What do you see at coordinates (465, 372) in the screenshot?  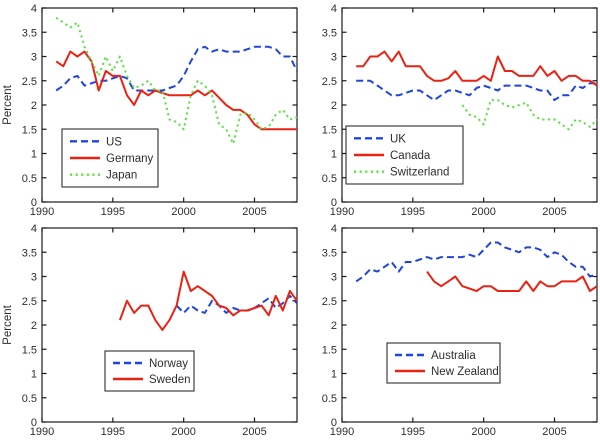 I see `legend-label: New Zealand` at bounding box center [465, 372].